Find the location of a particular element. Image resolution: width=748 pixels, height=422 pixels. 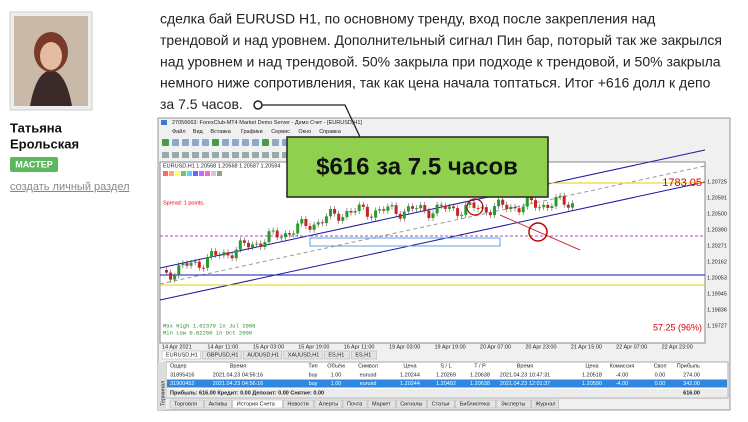

menu-item: Вставка is located at coordinates (220, 132).